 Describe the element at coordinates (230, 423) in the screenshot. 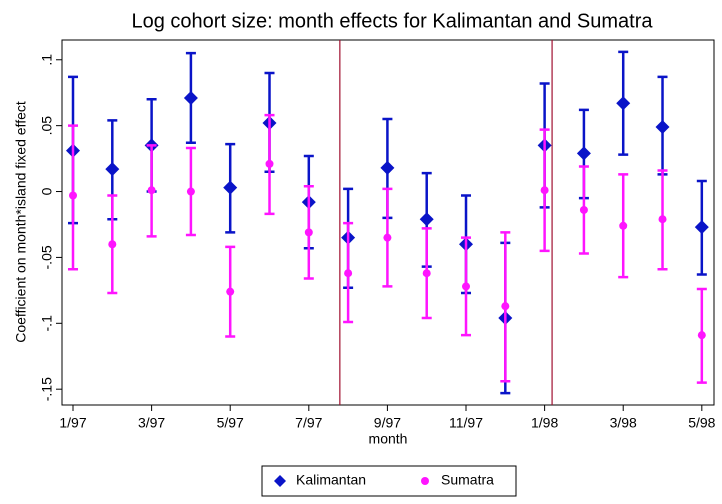

I see `x-tick-label: 5/97` at that location.